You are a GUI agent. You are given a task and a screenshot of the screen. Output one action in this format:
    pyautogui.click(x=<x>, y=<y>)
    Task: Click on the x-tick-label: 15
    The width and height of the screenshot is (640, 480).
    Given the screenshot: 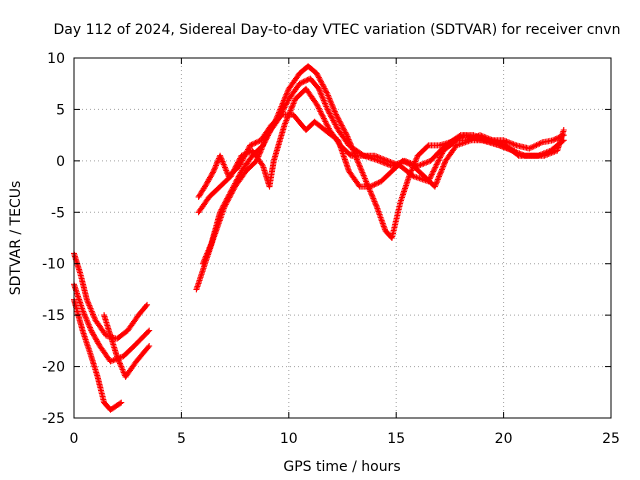 What is the action you would take?
    pyautogui.click(x=396, y=439)
    